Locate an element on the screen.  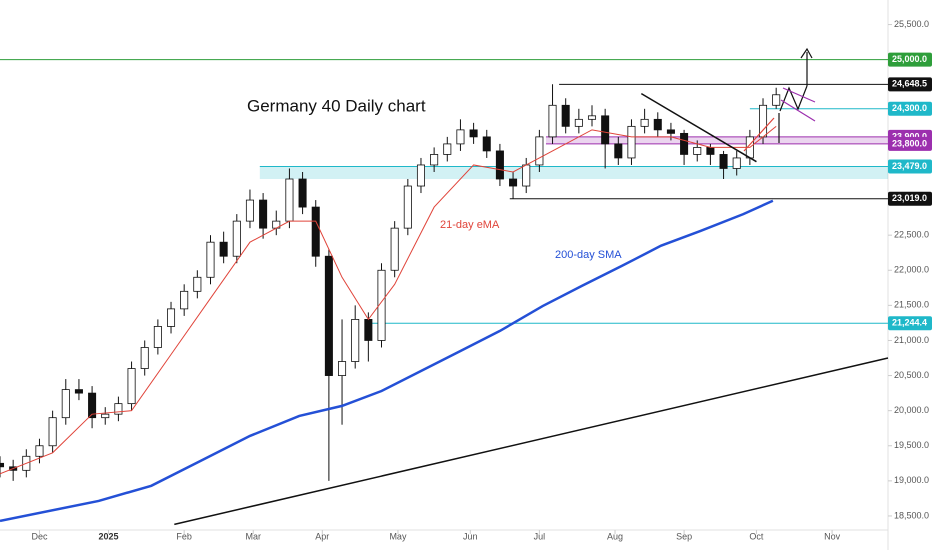
y-tick-label: 19,000.0 is located at coordinates (911, 480).